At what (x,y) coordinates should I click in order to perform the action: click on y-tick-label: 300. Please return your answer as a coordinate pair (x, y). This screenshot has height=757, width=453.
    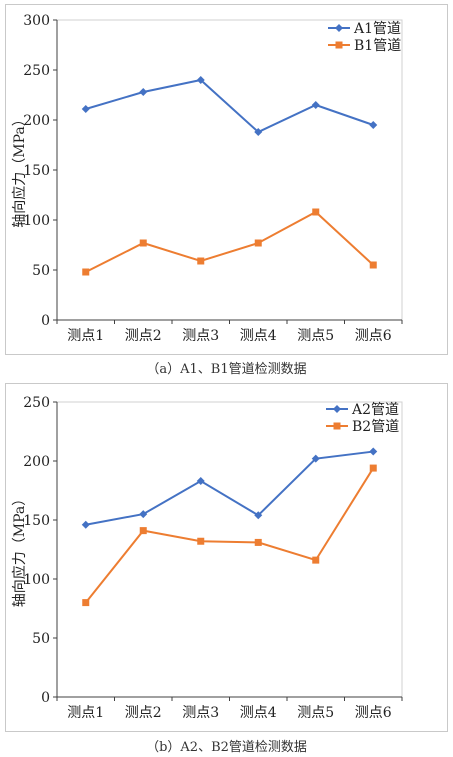
    Looking at the image, I should click on (36, 21).